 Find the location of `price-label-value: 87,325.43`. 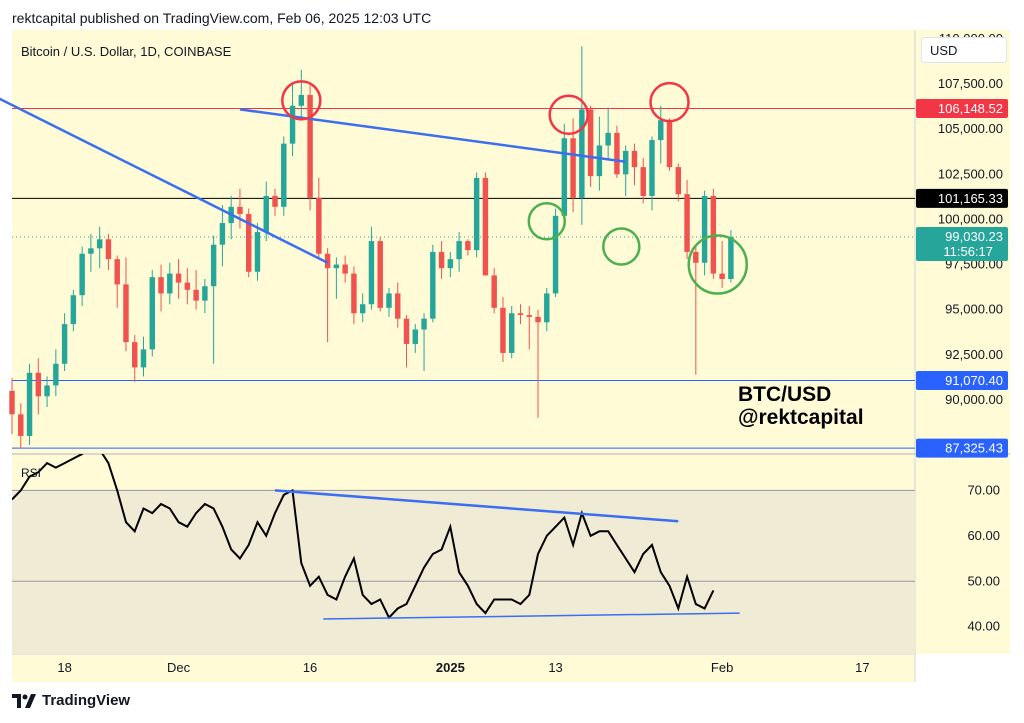

price-label-value: 87,325.43 is located at coordinates (974, 448).